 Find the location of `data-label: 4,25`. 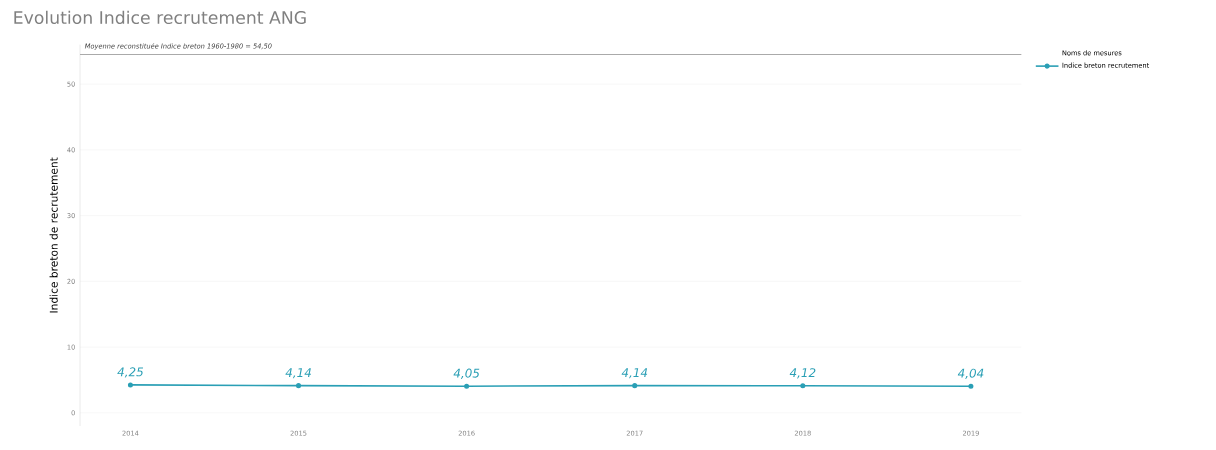

data-label: 4,25 is located at coordinates (130, 372).